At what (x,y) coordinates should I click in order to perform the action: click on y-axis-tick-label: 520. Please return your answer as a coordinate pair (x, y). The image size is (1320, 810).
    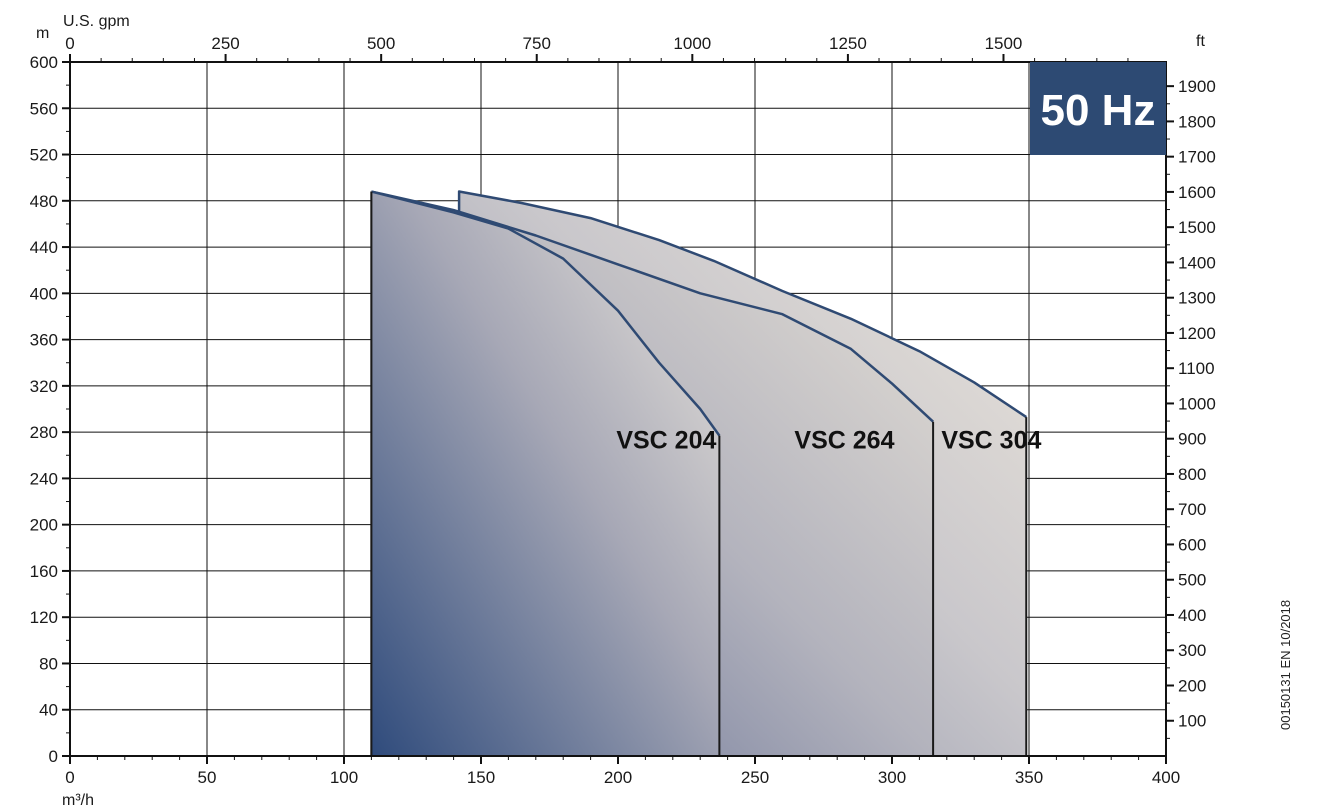
    Looking at the image, I should click on (44, 155).